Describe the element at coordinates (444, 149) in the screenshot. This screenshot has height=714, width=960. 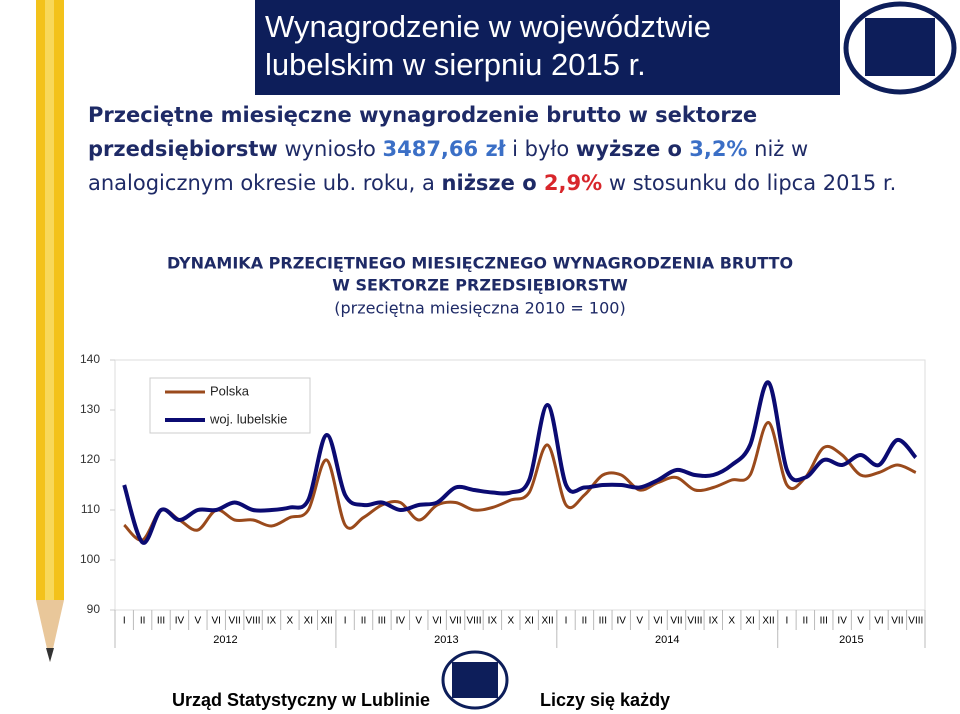
I see `text: 3487,66 zł` at that location.